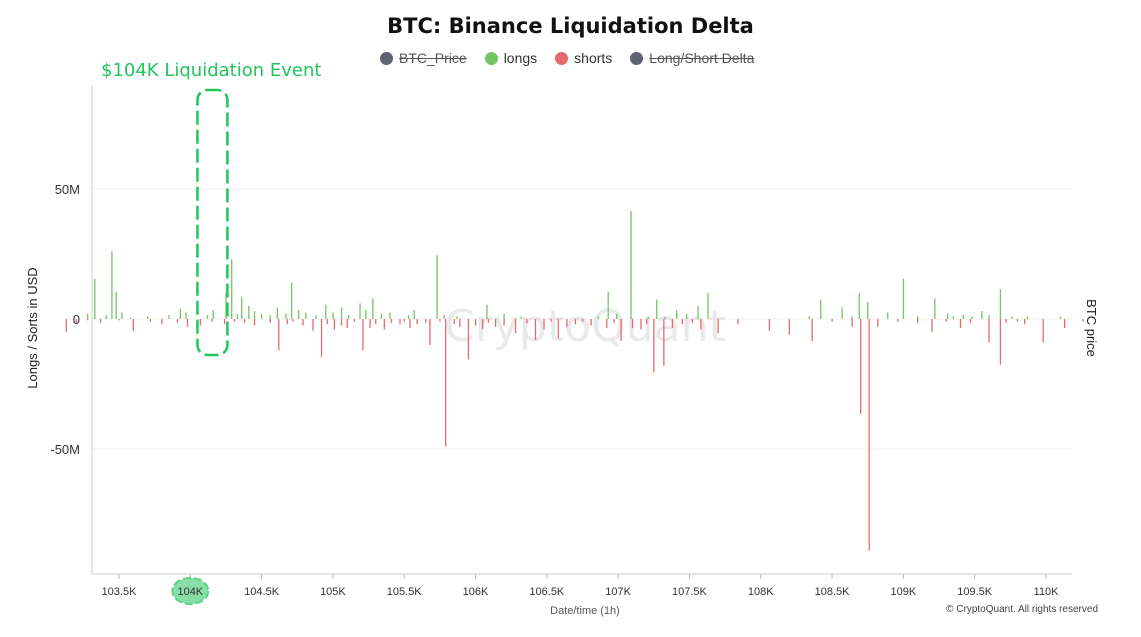 The width and height of the screenshot is (1141, 637). I want to click on x-axis-title: Date/time (1h), so click(585, 611).